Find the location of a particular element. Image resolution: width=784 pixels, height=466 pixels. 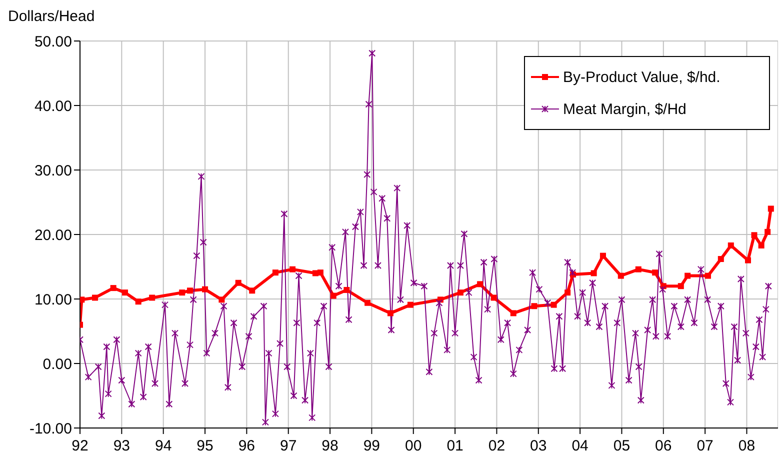

x-tick-label: 06 is located at coordinates (663, 446).